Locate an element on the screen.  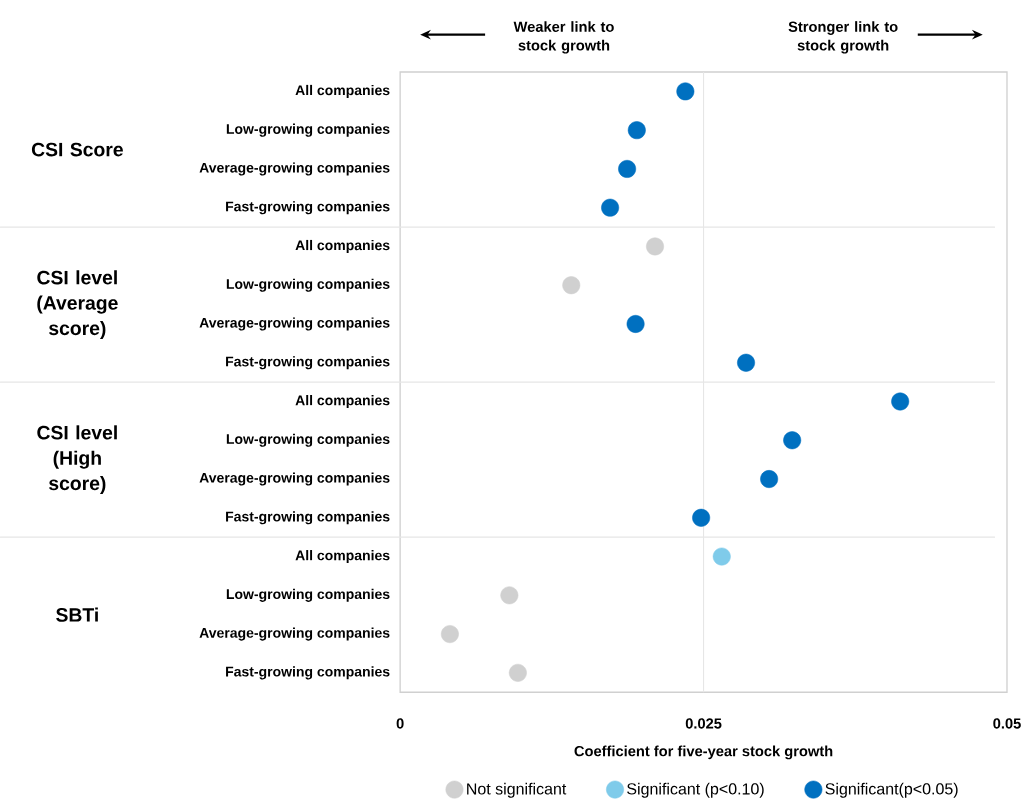
text: Stronger link to stock growth is located at coordinates (843, 37).